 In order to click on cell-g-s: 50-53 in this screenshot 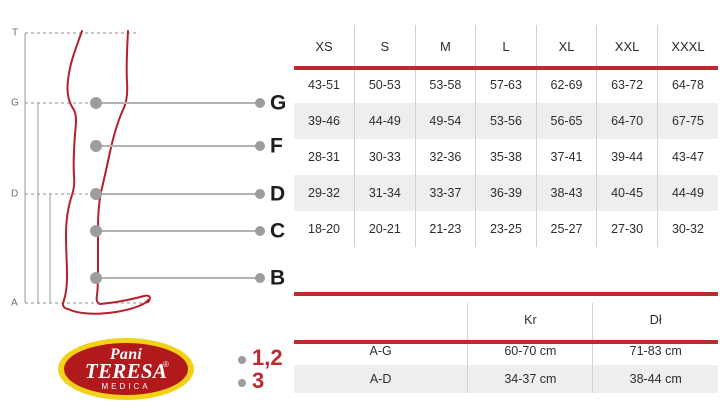, I will do `click(385, 85)`.